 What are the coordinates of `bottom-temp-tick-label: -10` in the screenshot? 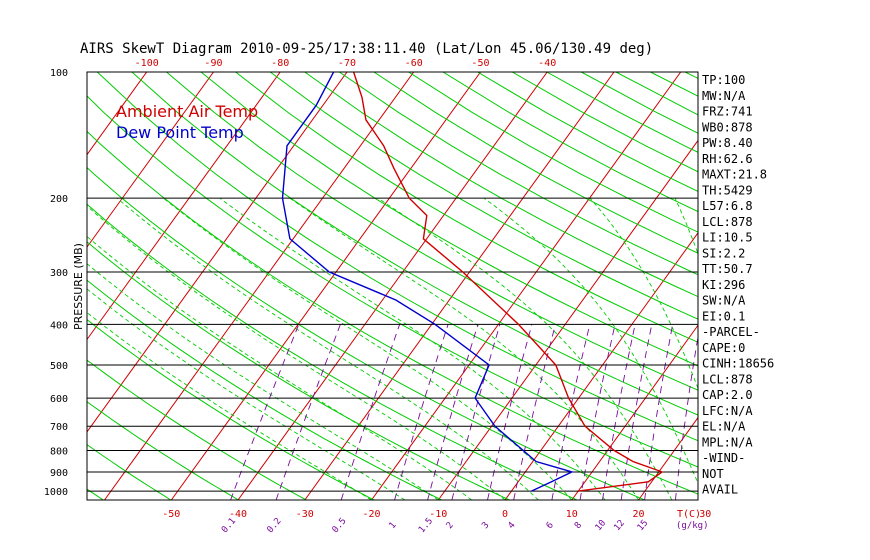 It's located at (438, 514).